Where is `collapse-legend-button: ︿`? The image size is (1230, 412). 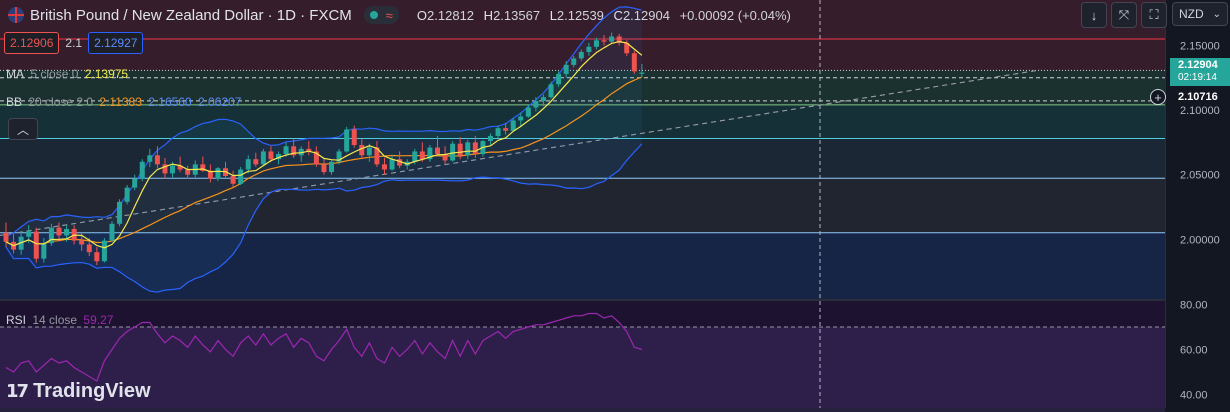
collapse-legend-button: ︿ is located at coordinates (23, 129).